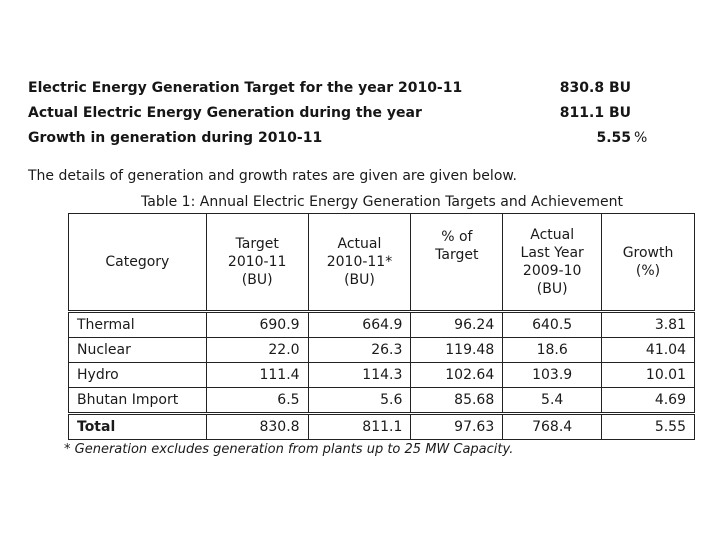 The height and width of the screenshot is (540, 720). What do you see at coordinates (641, 138) in the screenshot?
I see `summary-unit: %` at bounding box center [641, 138].